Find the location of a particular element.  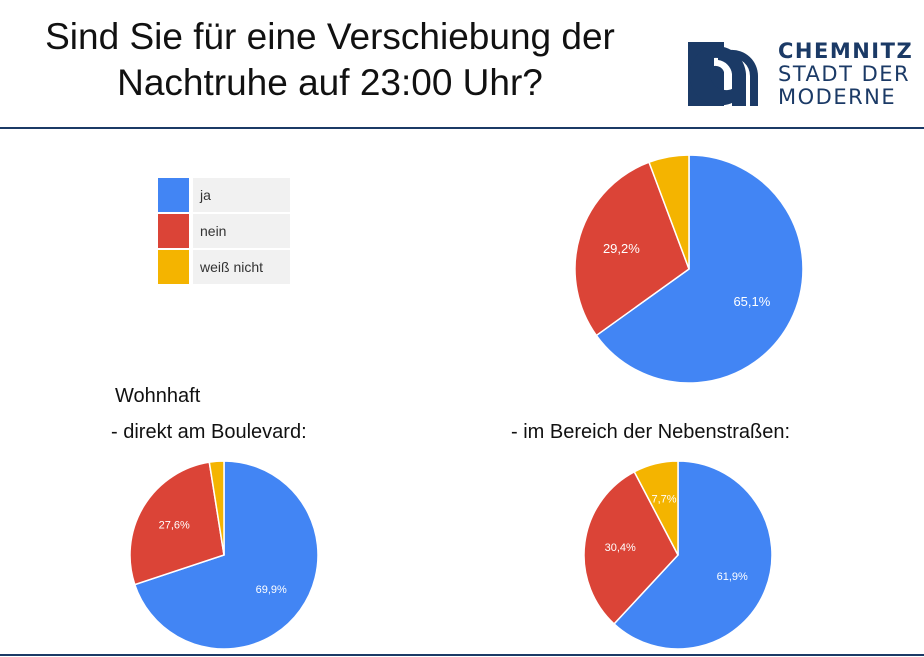

legend-swatch-ja is located at coordinates (173, 195).